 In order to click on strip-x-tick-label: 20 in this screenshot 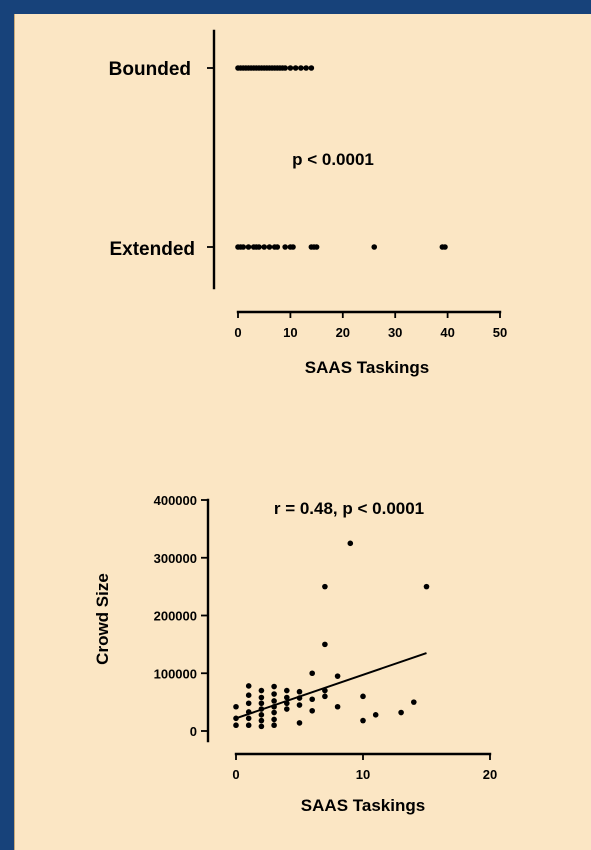, I will do `click(343, 332)`.